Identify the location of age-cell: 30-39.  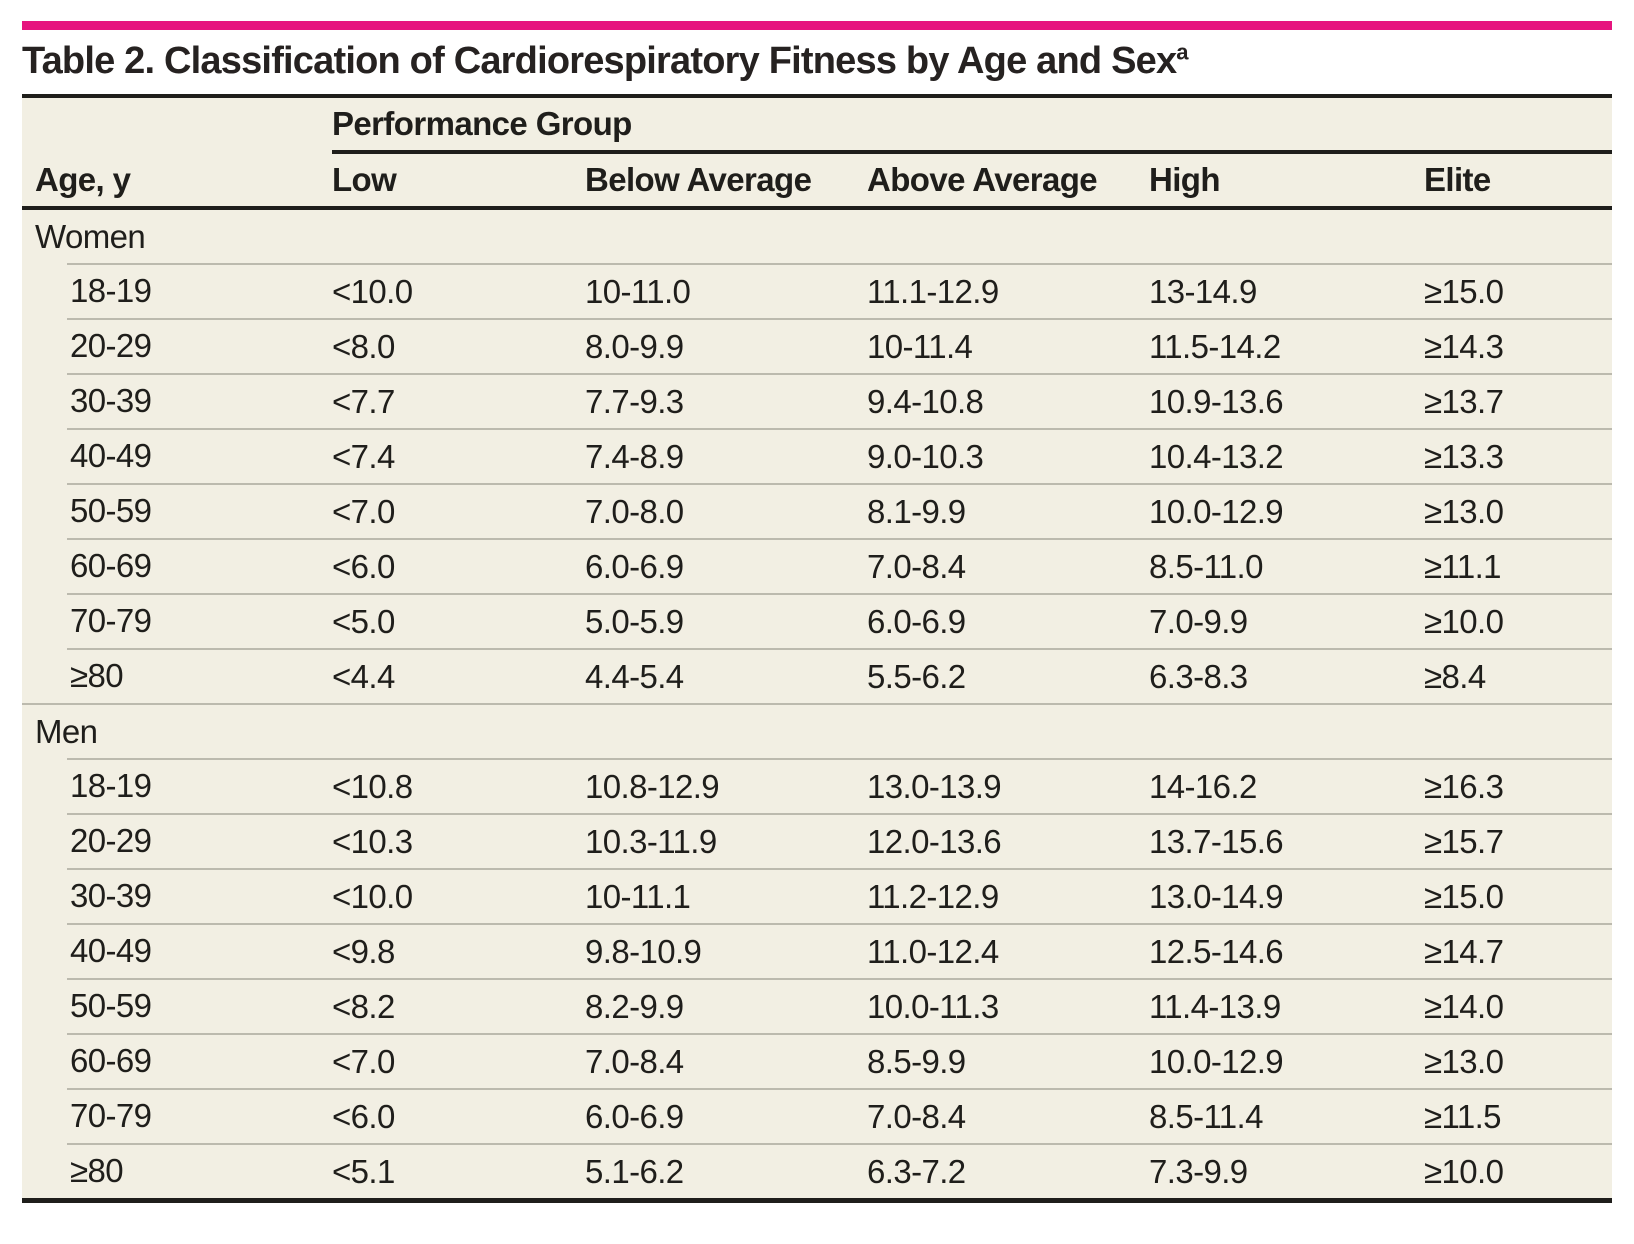
(177, 400).